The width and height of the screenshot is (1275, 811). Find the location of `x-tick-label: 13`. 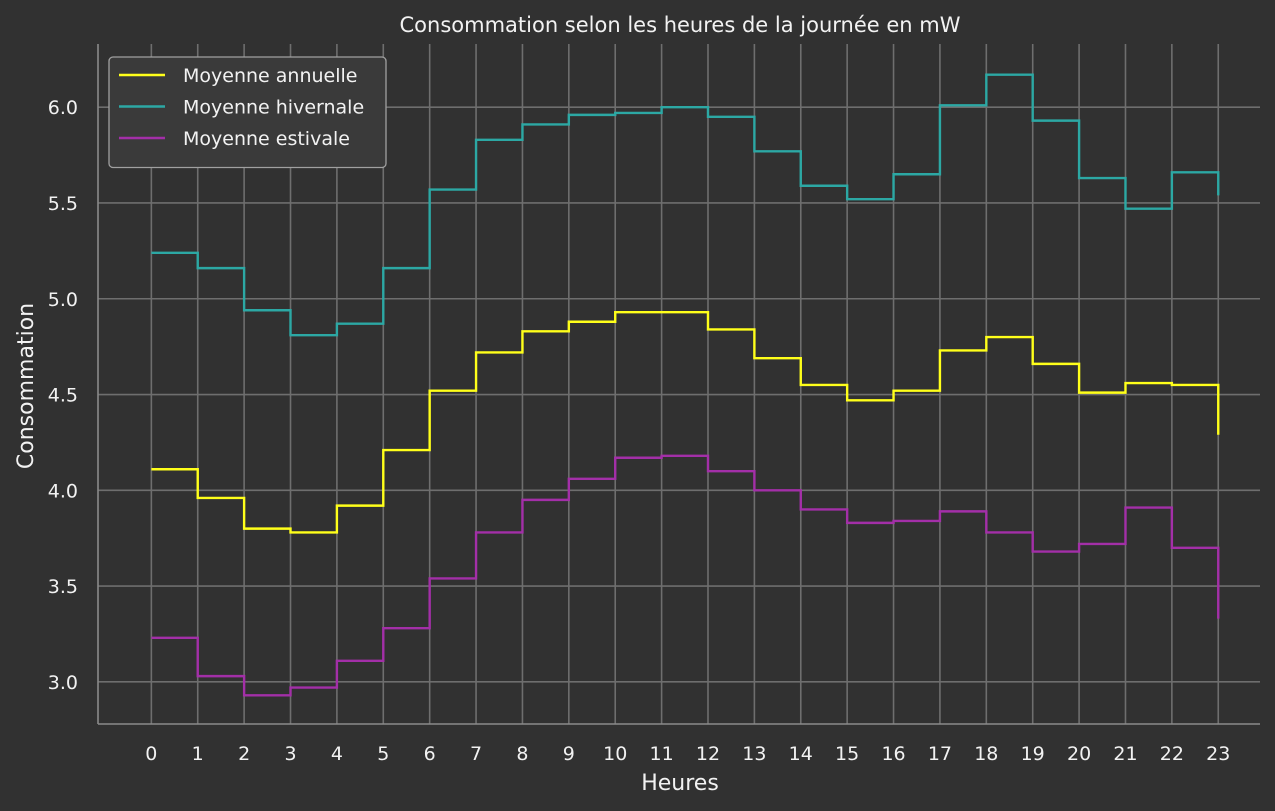

x-tick-label: 13 is located at coordinates (754, 754).